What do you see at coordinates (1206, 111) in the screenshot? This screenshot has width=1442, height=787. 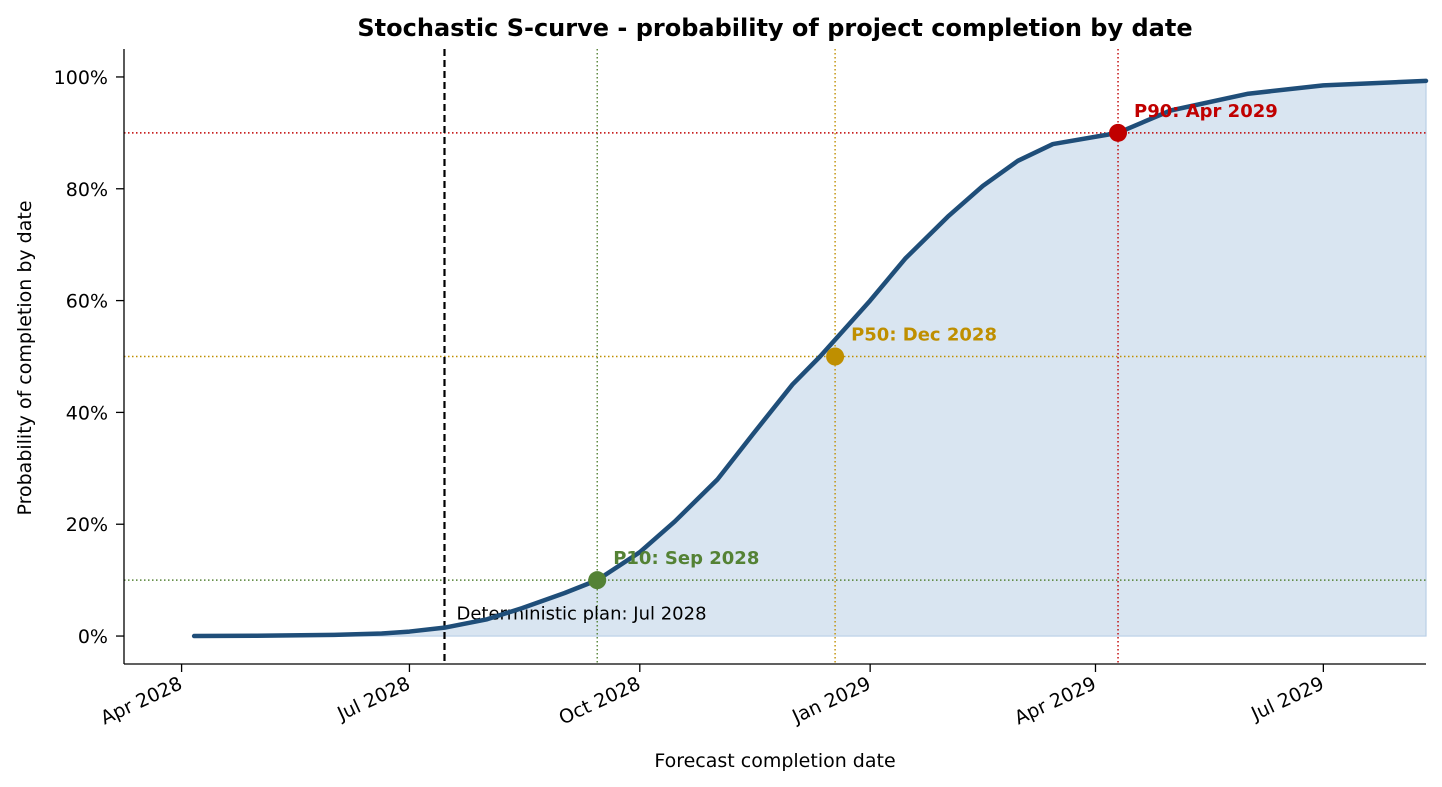 I see `p-marker-label-2: P90: Apr 2029` at bounding box center [1206, 111].